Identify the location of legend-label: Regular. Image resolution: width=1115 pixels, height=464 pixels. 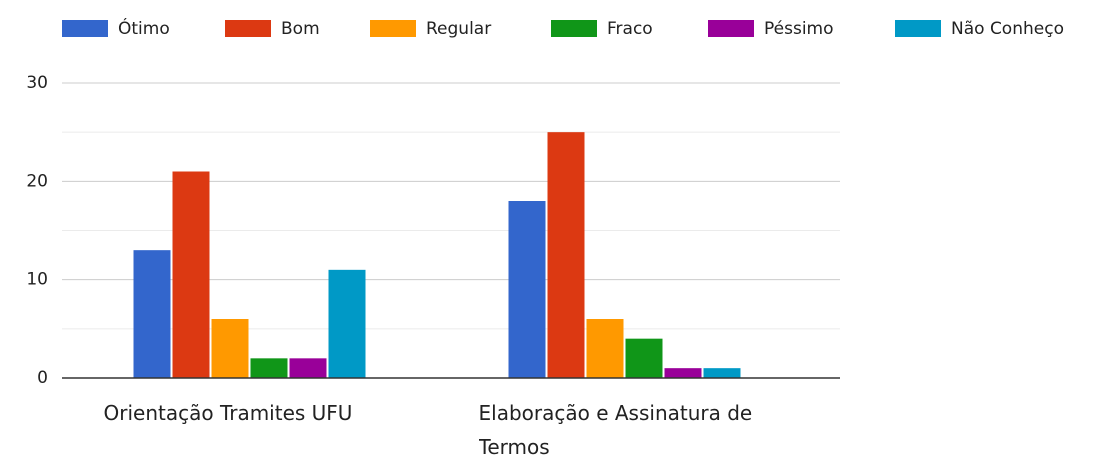
(458, 29).